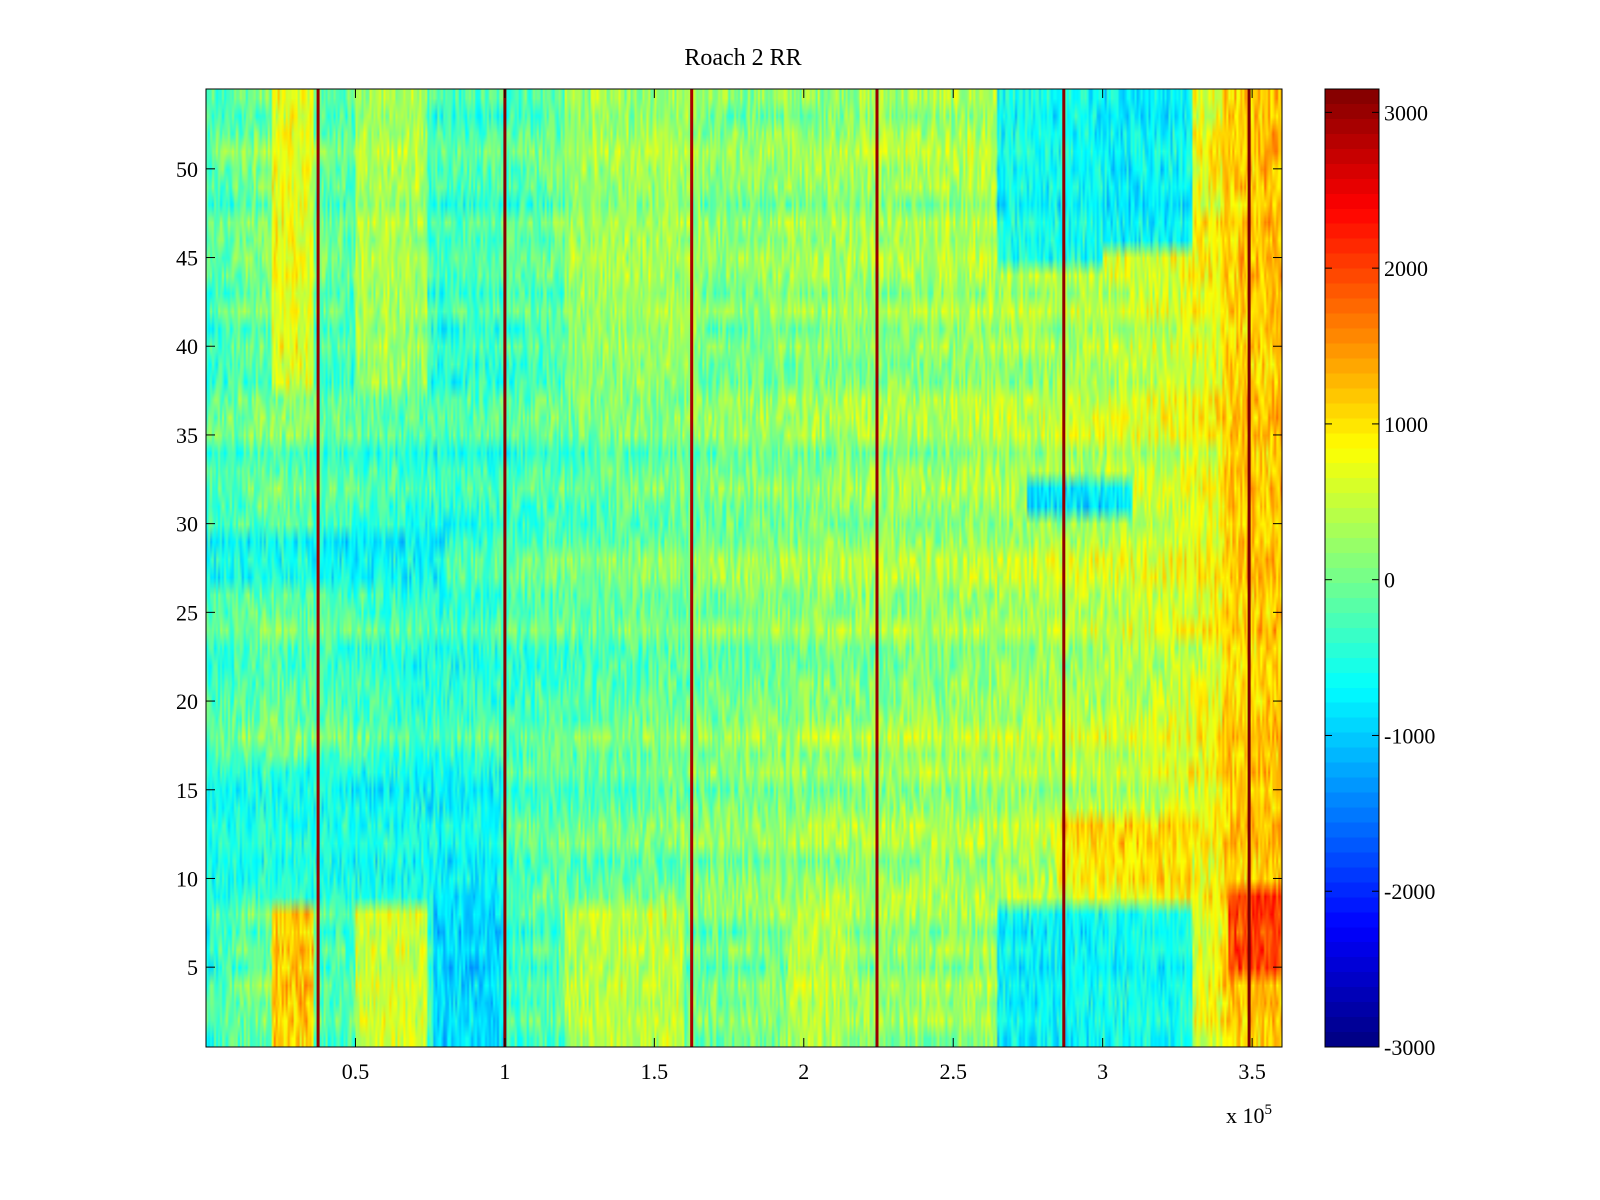 The width and height of the screenshot is (1600, 1200). Describe the element at coordinates (1409, 1047) in the screenshot. I see `colorbar-tick-label: -3000` at that location.